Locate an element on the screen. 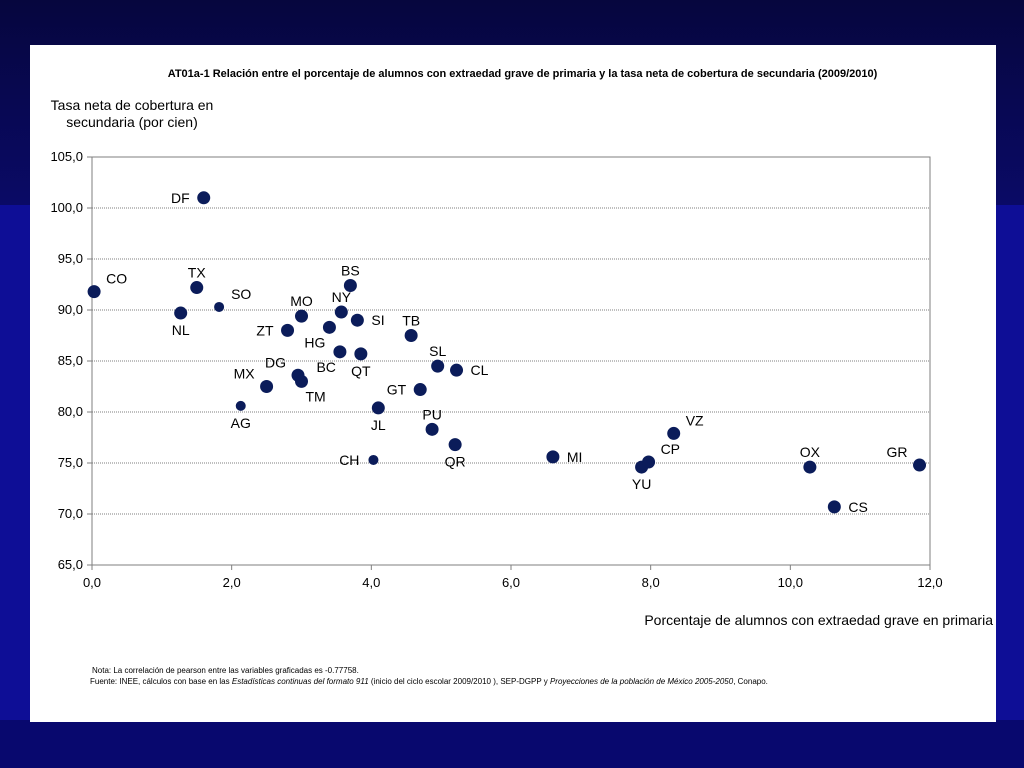 Image resolution: width=1024 pixels, height=768 pixels. point-label: SO is located at coordinates (241, 294).